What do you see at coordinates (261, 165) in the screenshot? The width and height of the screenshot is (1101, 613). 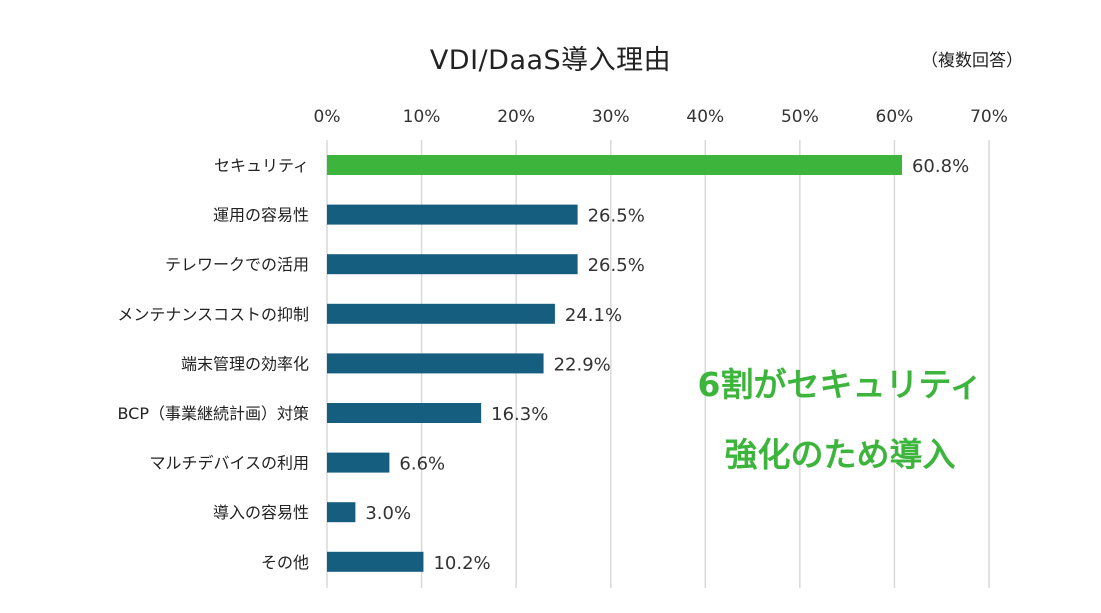 I see `category-label: セキュリティ` at bounding box center [261, 165].